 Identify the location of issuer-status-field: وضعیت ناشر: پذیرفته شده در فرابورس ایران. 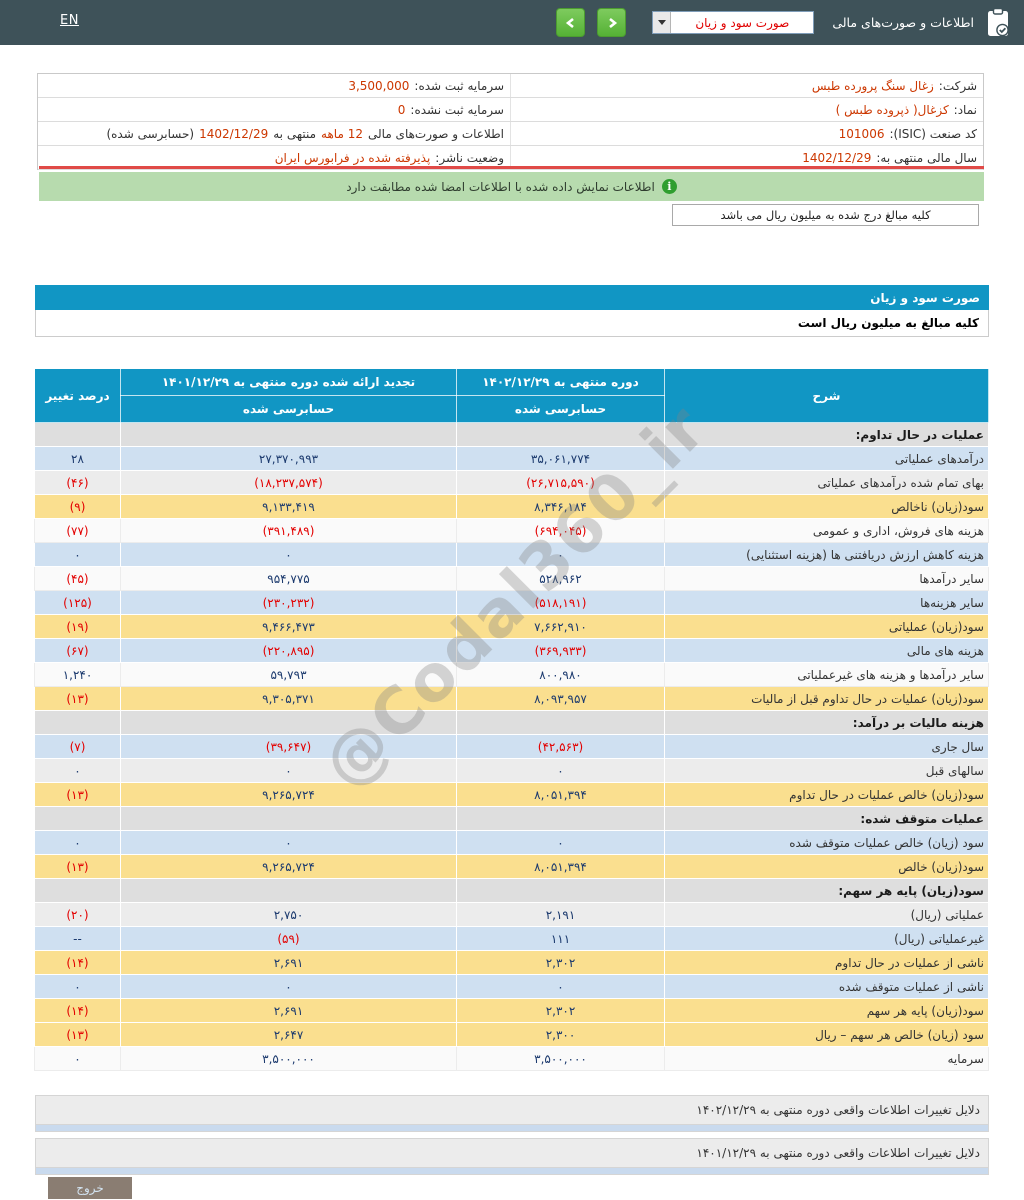
(274, 157).